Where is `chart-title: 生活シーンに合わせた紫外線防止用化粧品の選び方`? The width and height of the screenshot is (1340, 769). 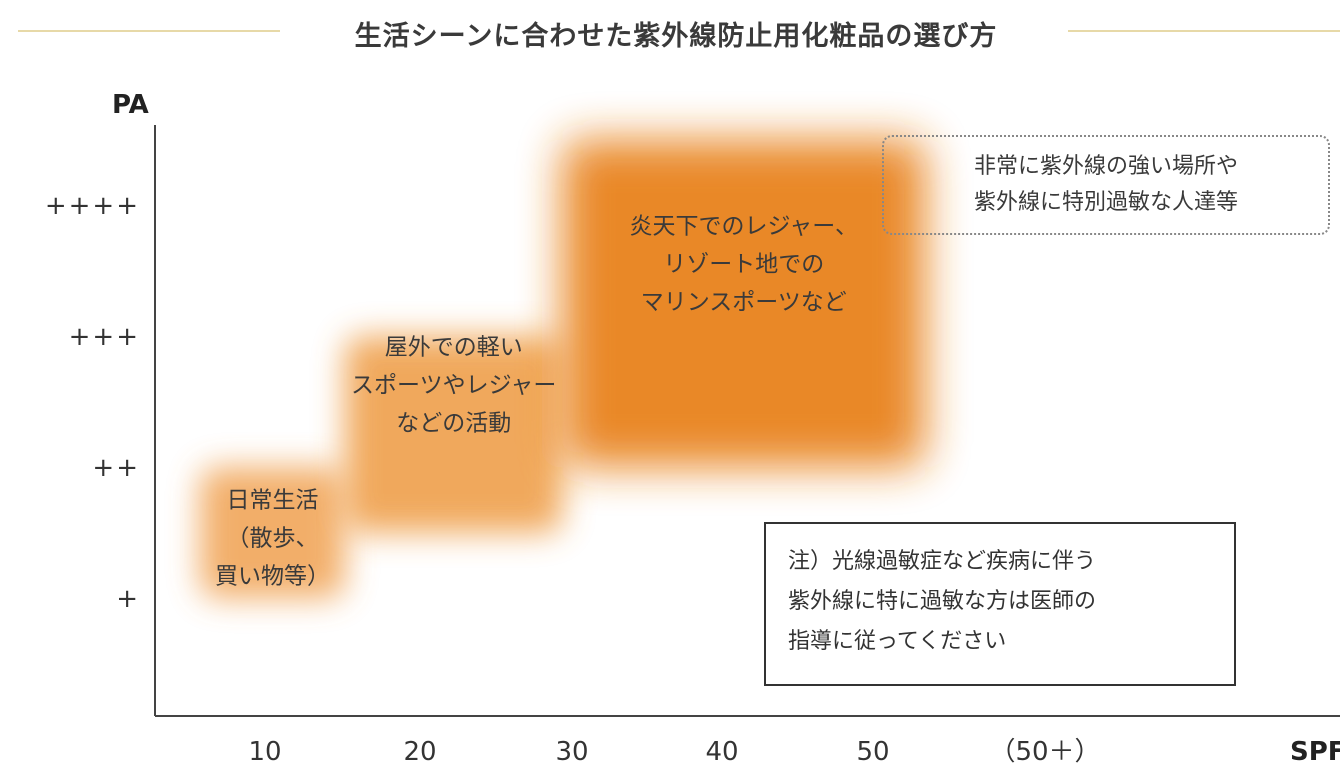
chart-title: 生活シーンに合わせた紫外線防止用化粧品の選び方 is located at coordinates (676, 36).